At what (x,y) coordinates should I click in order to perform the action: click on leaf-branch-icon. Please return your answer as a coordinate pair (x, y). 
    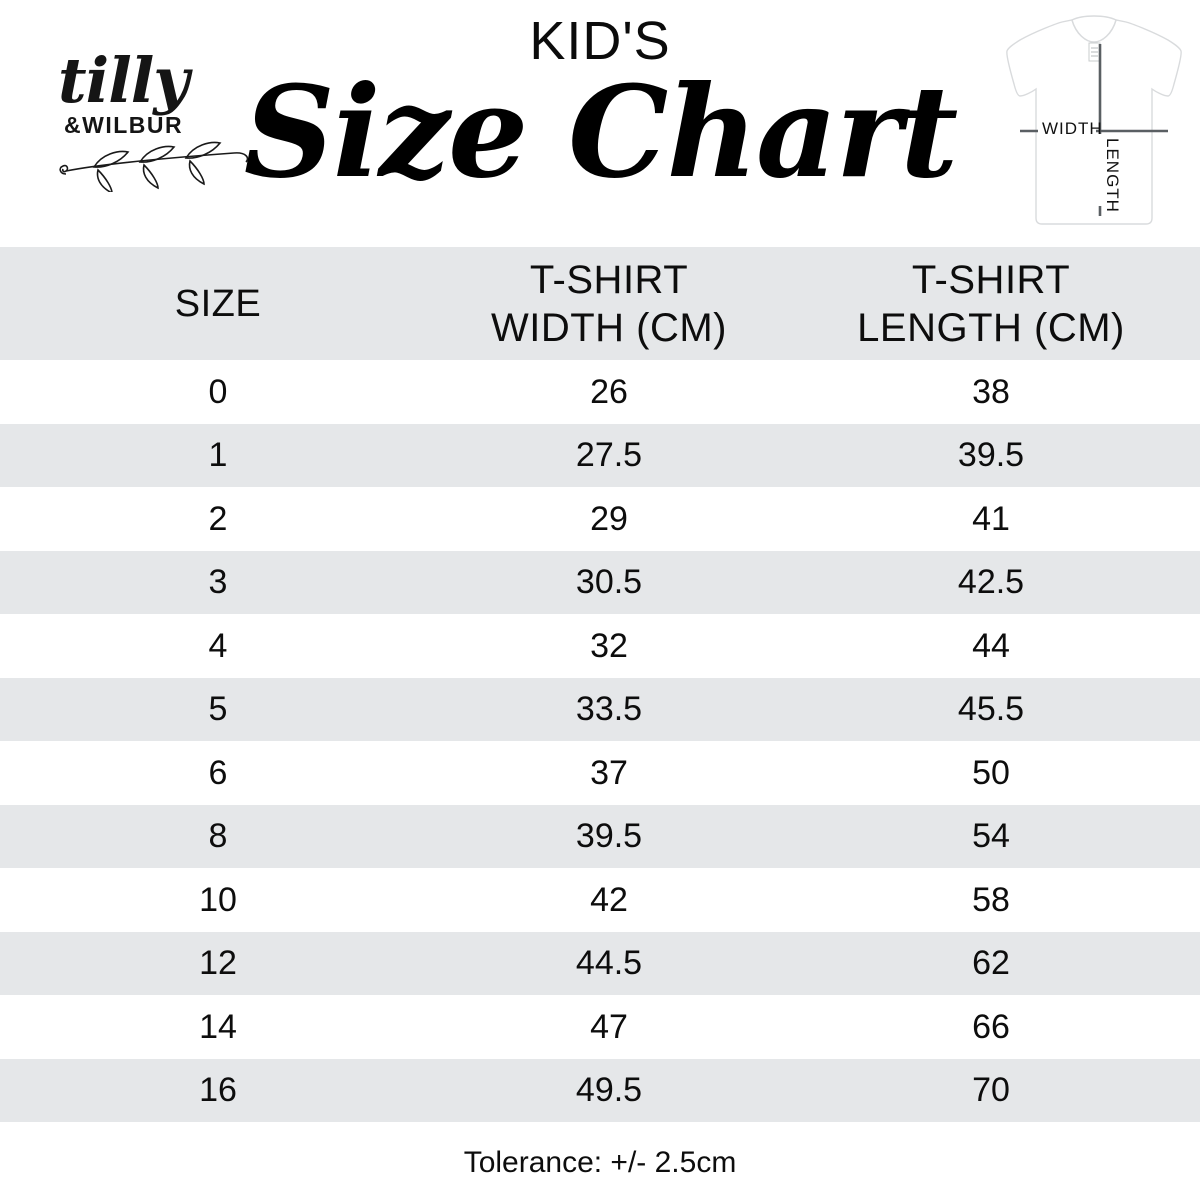
    Looking at the image, I should click on (154, 166).